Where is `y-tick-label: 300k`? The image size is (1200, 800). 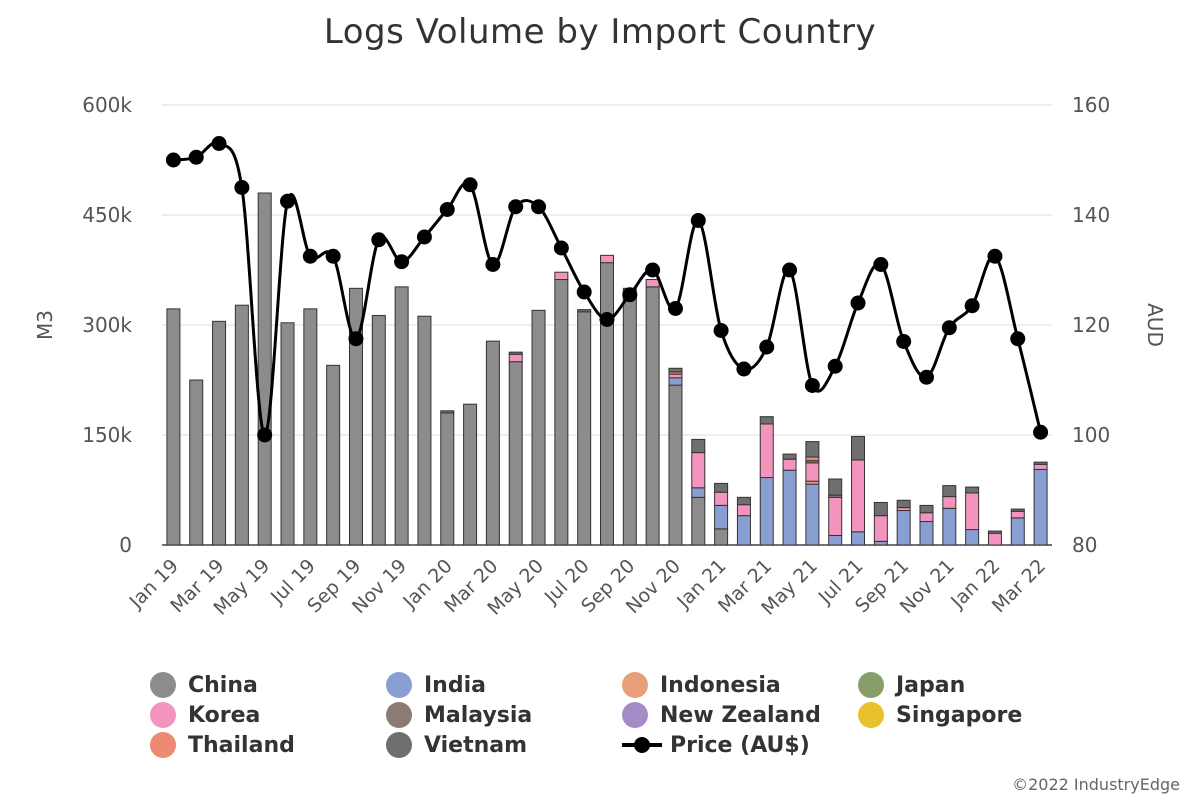 y-tick-label: 300k is located at coordinates (107, 325).